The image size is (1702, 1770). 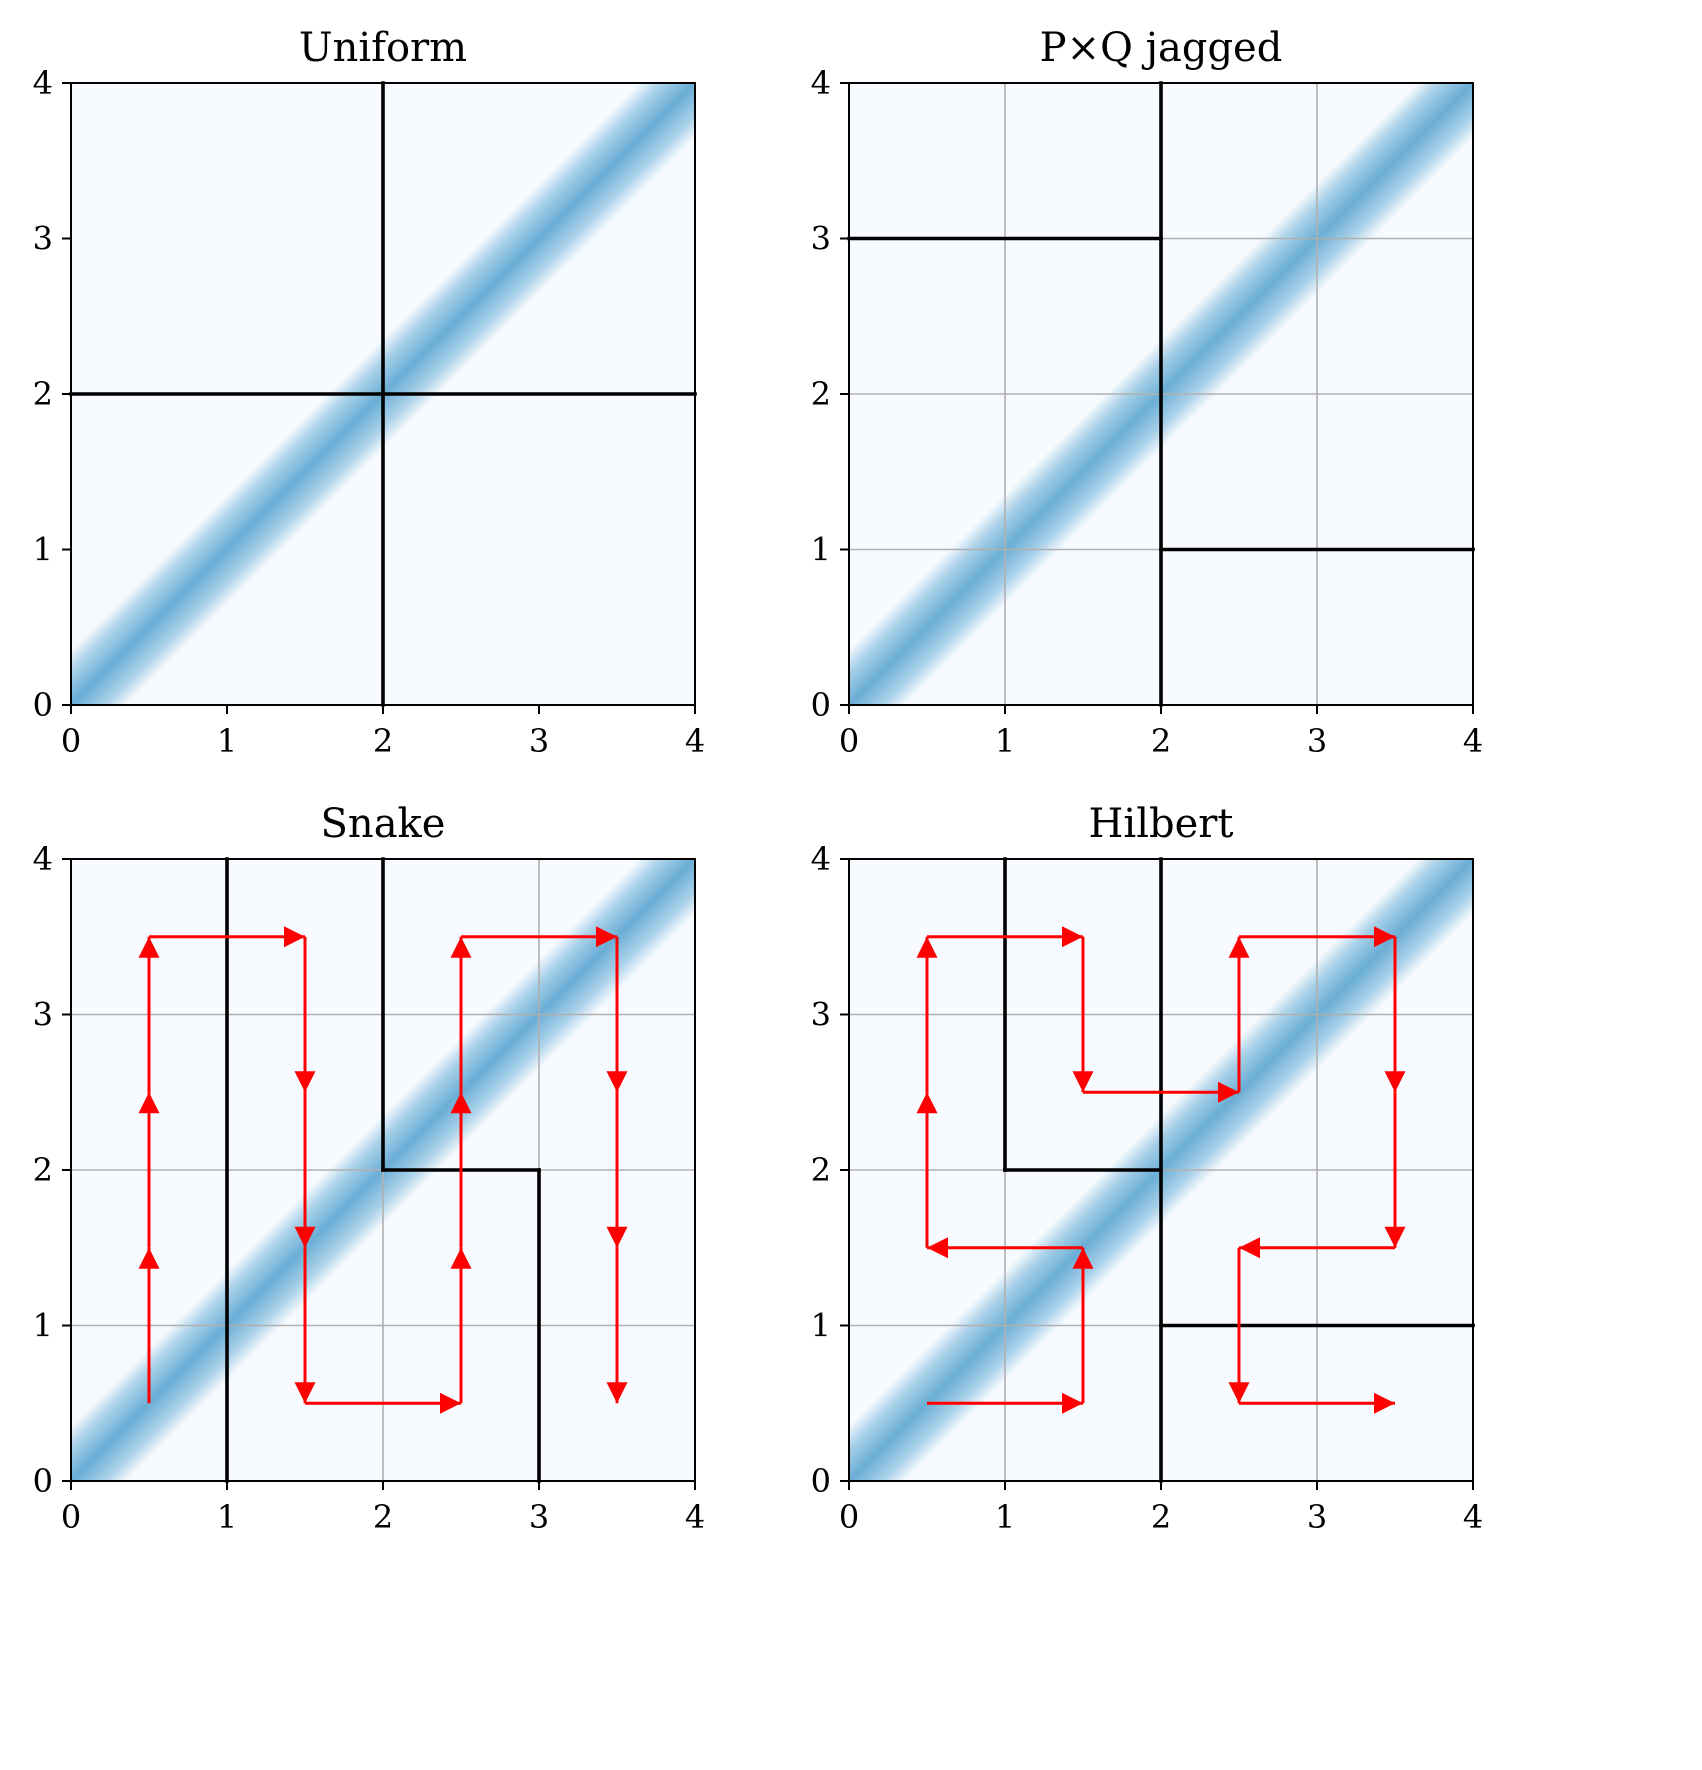 I want to click on panel-title: Hilbert, so click(x=1161, y=824).